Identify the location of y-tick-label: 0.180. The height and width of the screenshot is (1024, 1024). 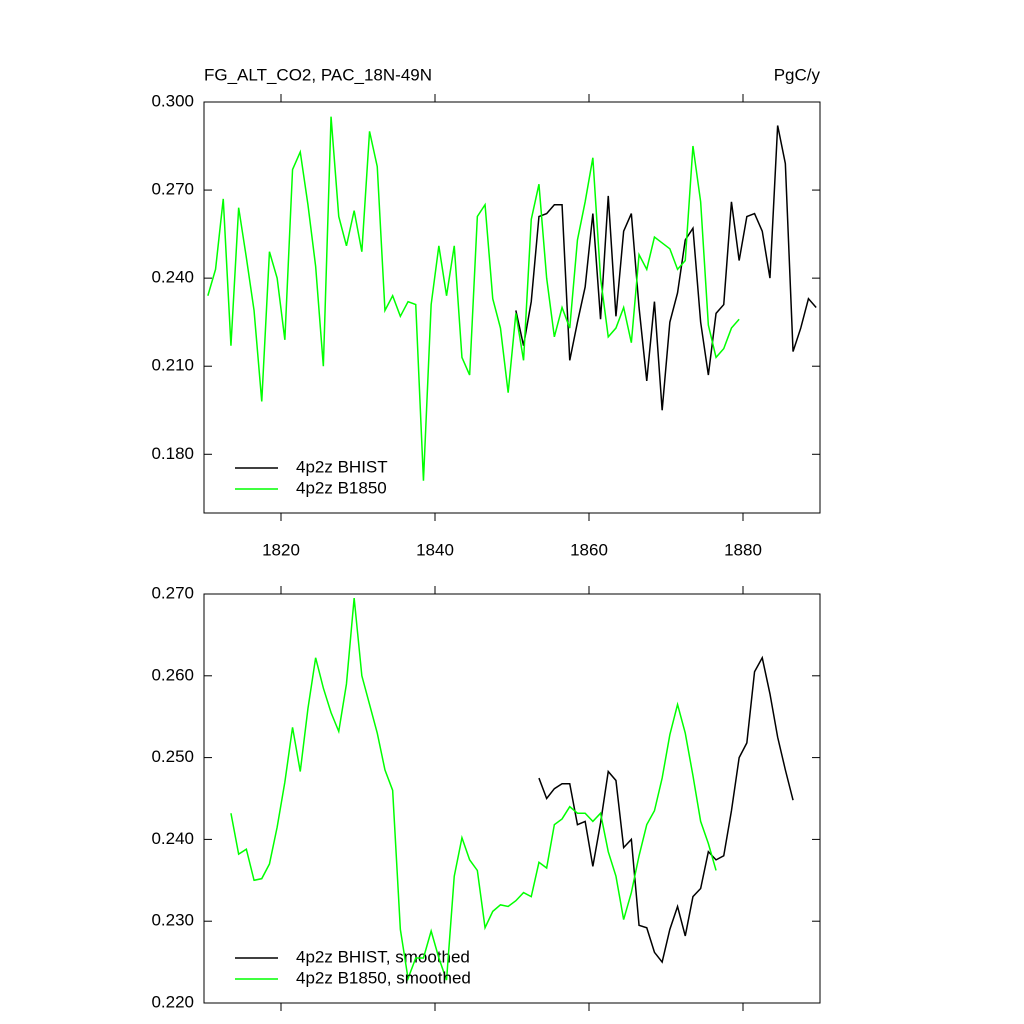
(172, 453).